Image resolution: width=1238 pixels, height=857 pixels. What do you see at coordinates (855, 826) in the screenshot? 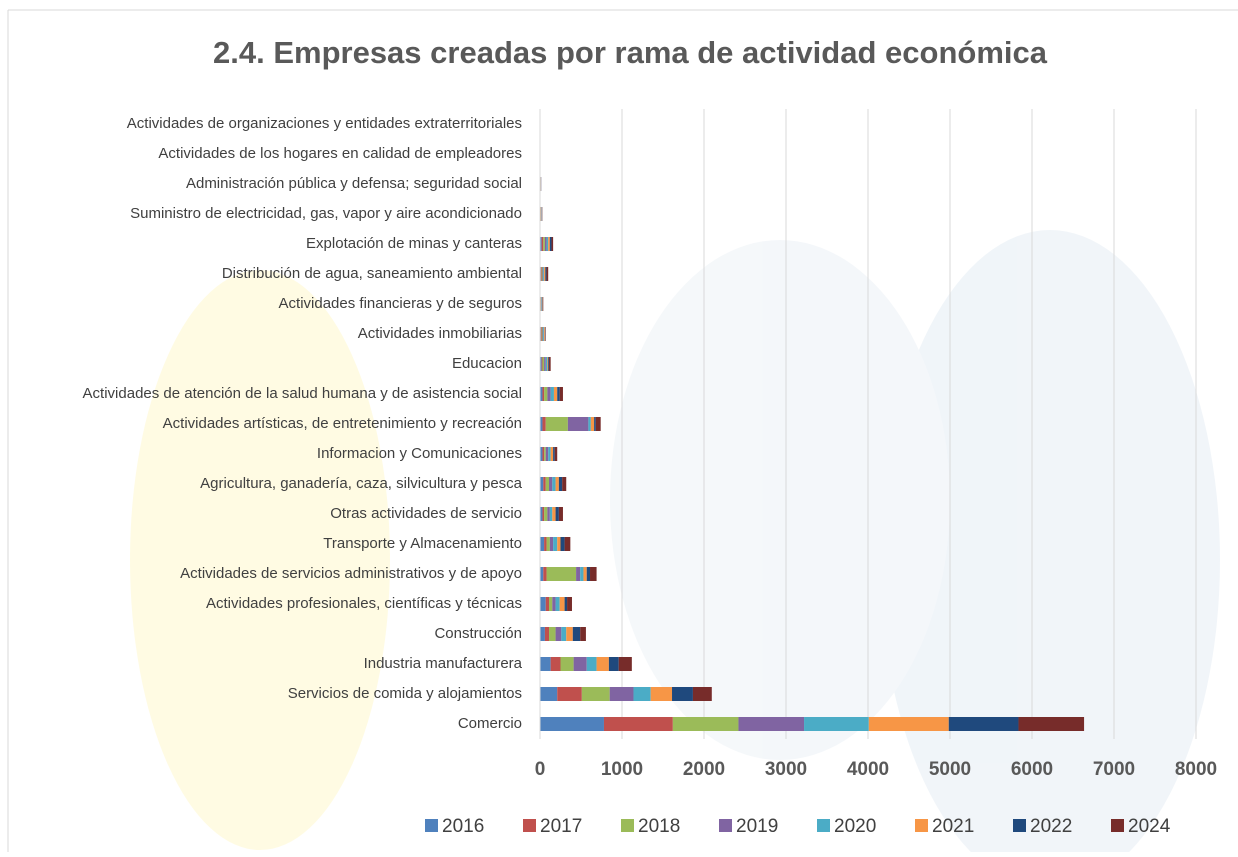
I see `legend-label: 2020` at bounding box center [855, 826].